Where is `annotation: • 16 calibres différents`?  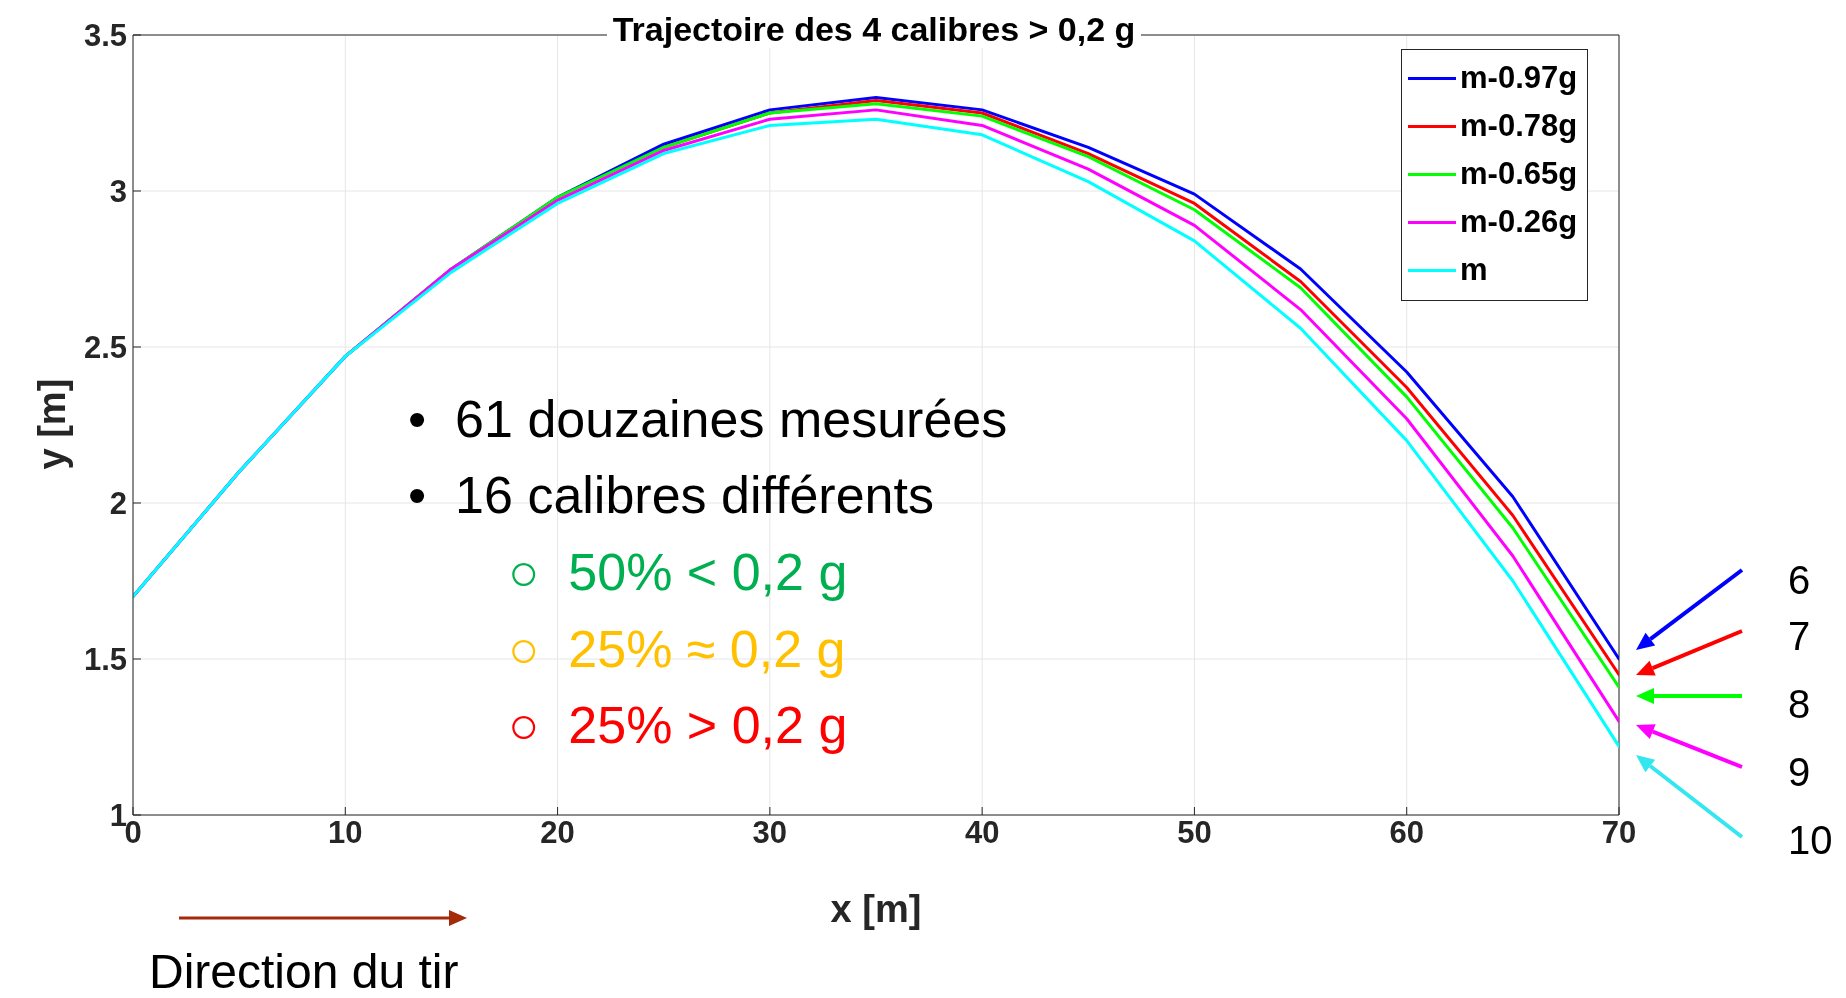 annotation: • 16 calibres différents is located at coordinates (671, 495).